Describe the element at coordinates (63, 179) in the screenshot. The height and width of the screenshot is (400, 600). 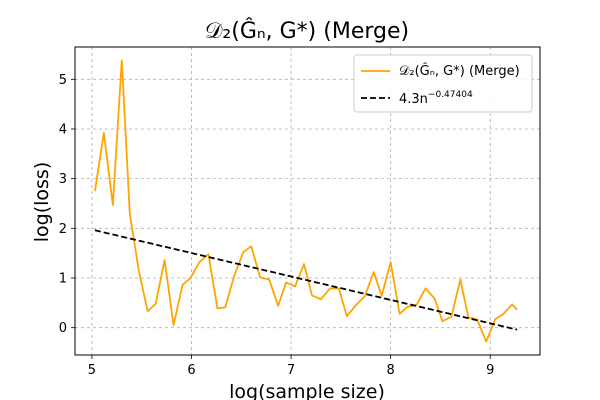
I see `y-tick-label: 3` at that location.